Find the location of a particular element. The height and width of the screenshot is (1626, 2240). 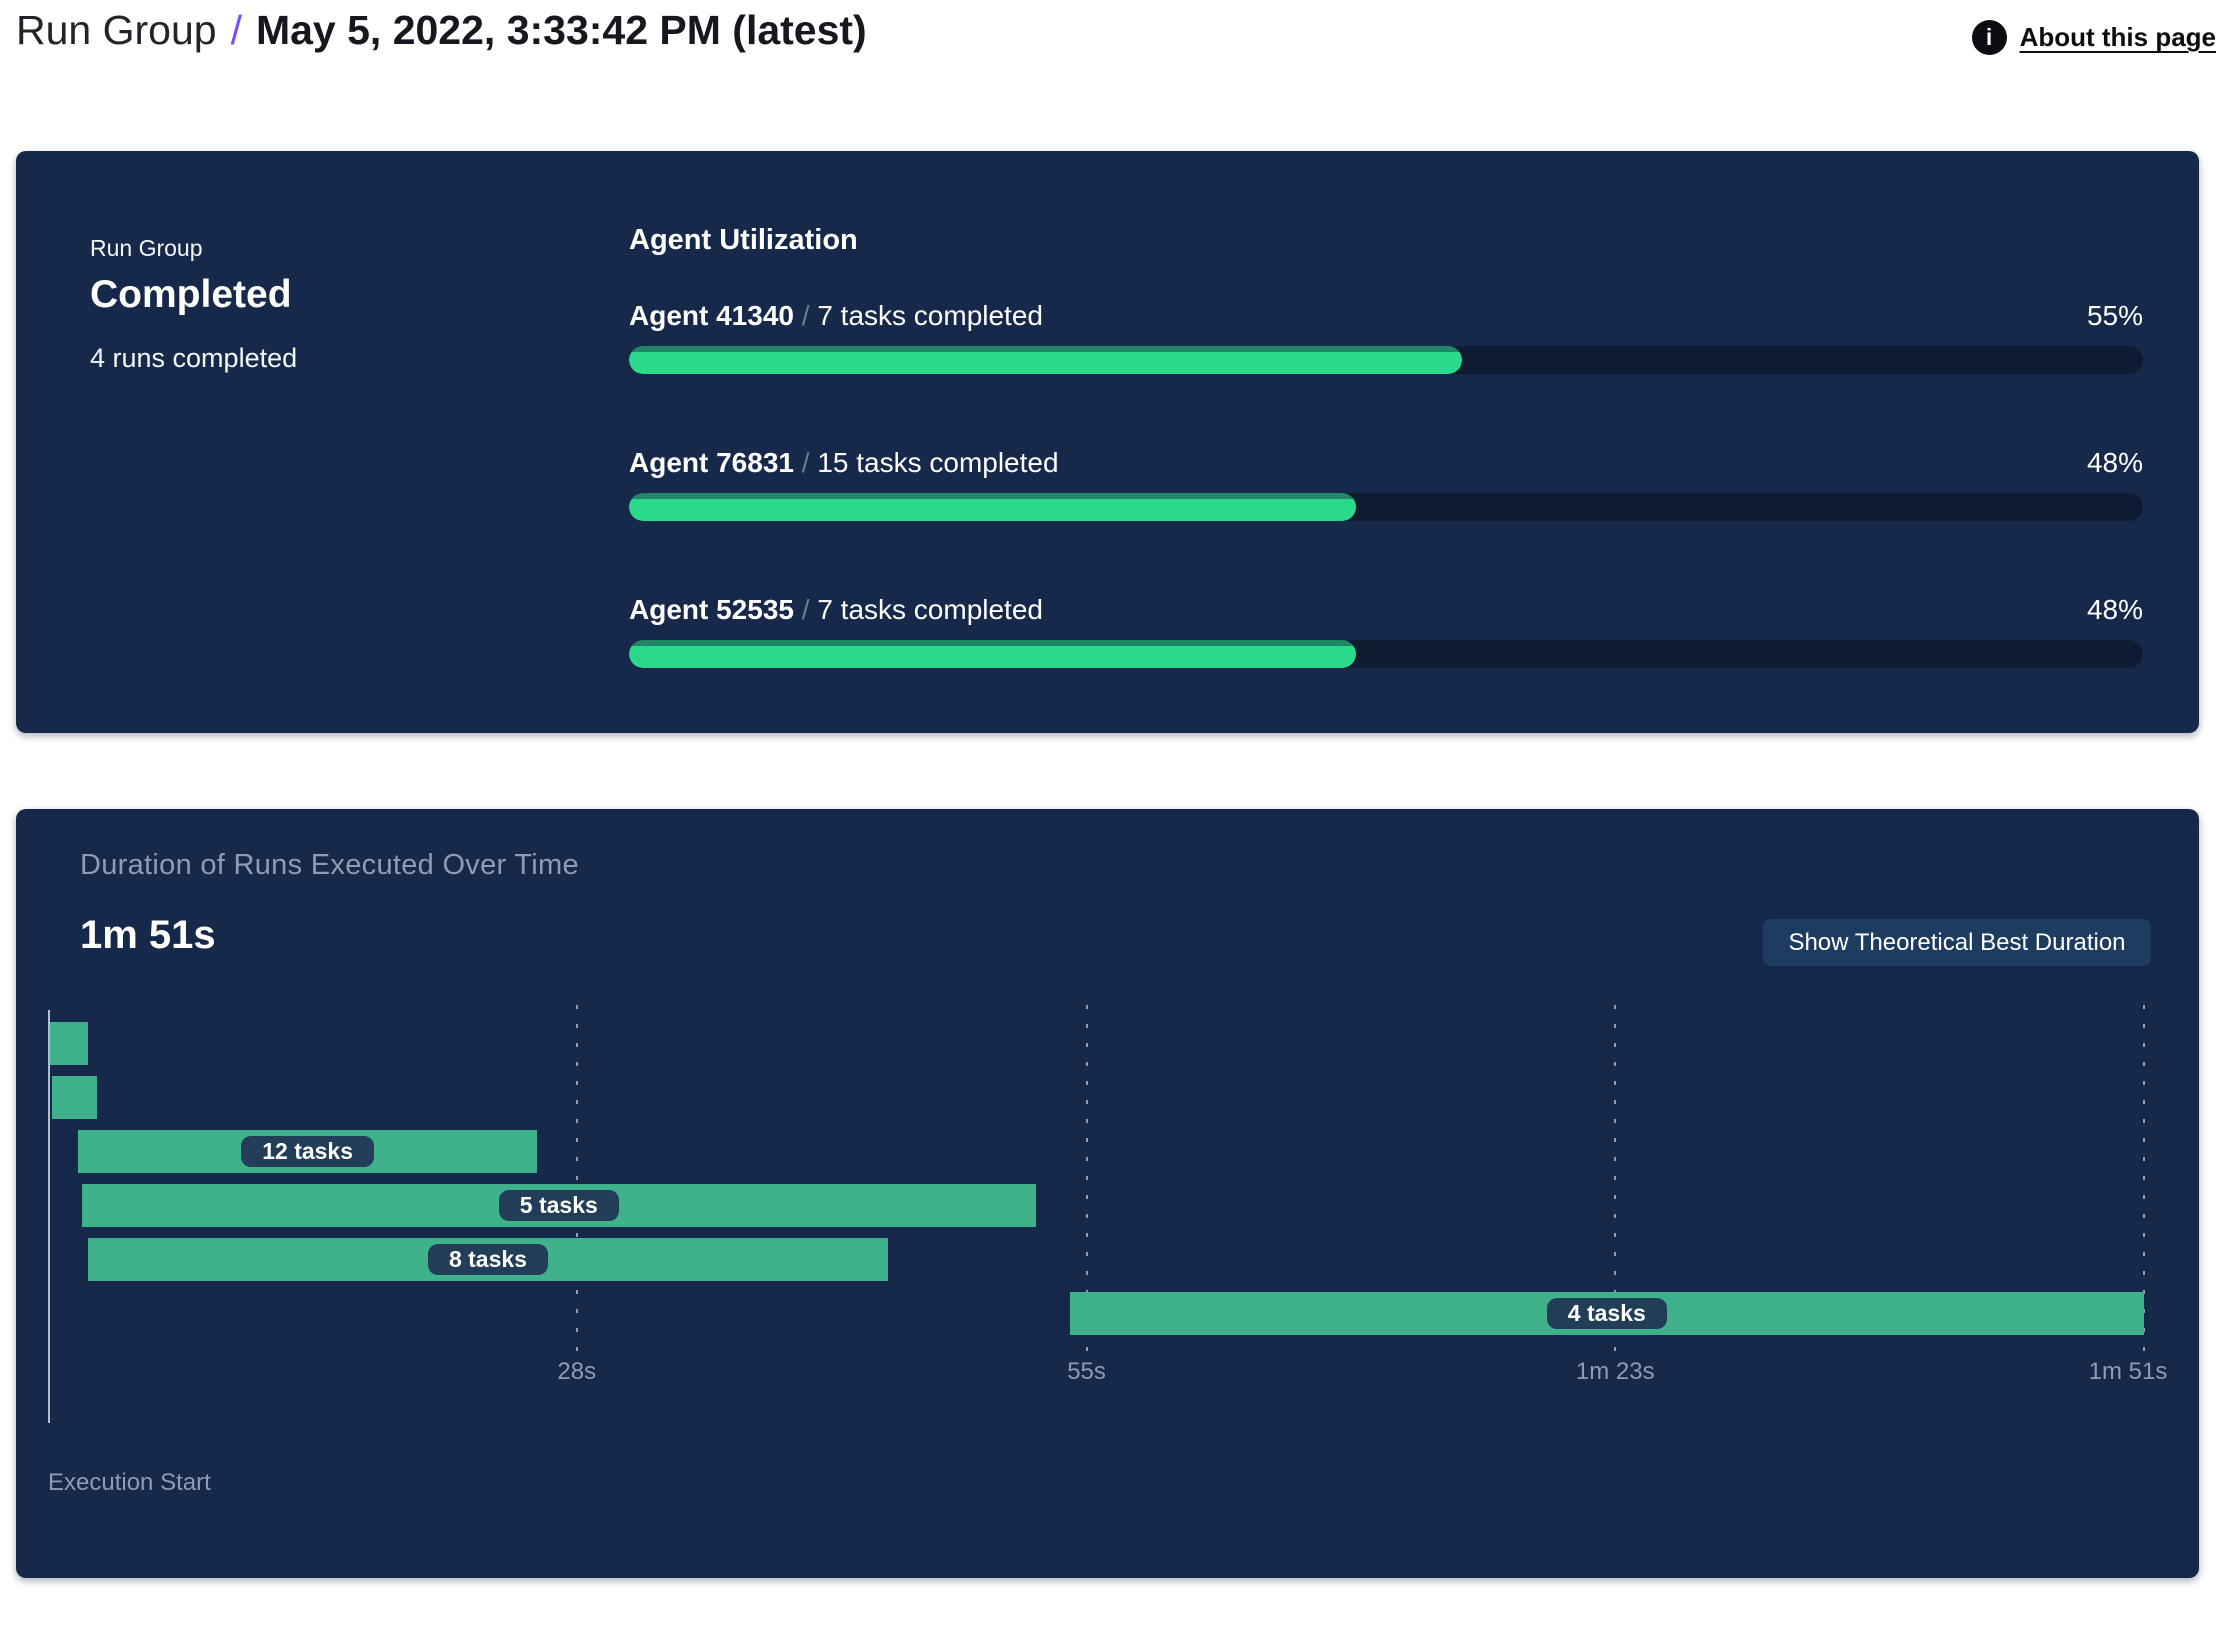

x-axis-tick-label: 1m 23s is located at coordinates (1615, 1371).